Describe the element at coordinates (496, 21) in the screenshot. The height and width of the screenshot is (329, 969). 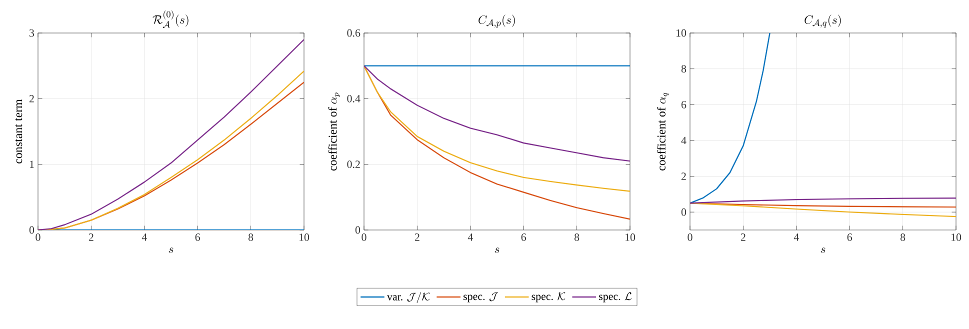
I see `chart-title: $C_{\mathcal{A},p}(s)$` at that location.